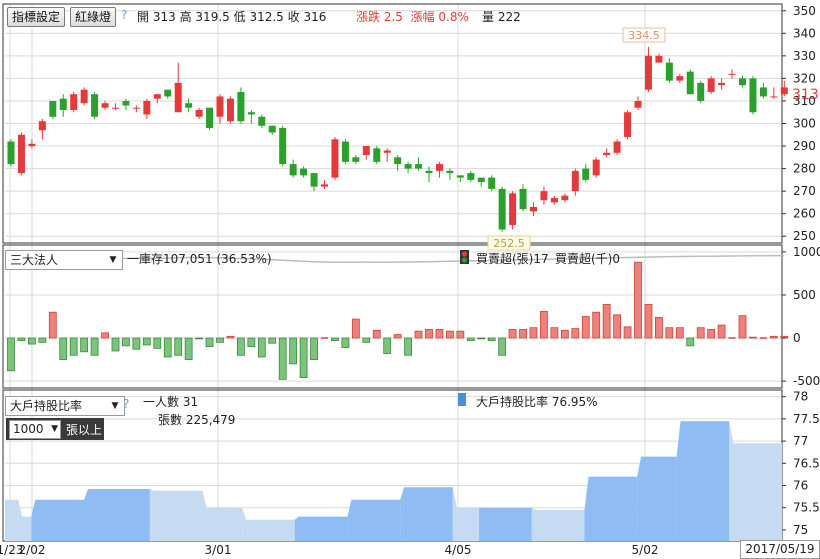  Describe the element at coordinates (501, 16) in the screenshot. I see `volume-info: 量 222` at that location.